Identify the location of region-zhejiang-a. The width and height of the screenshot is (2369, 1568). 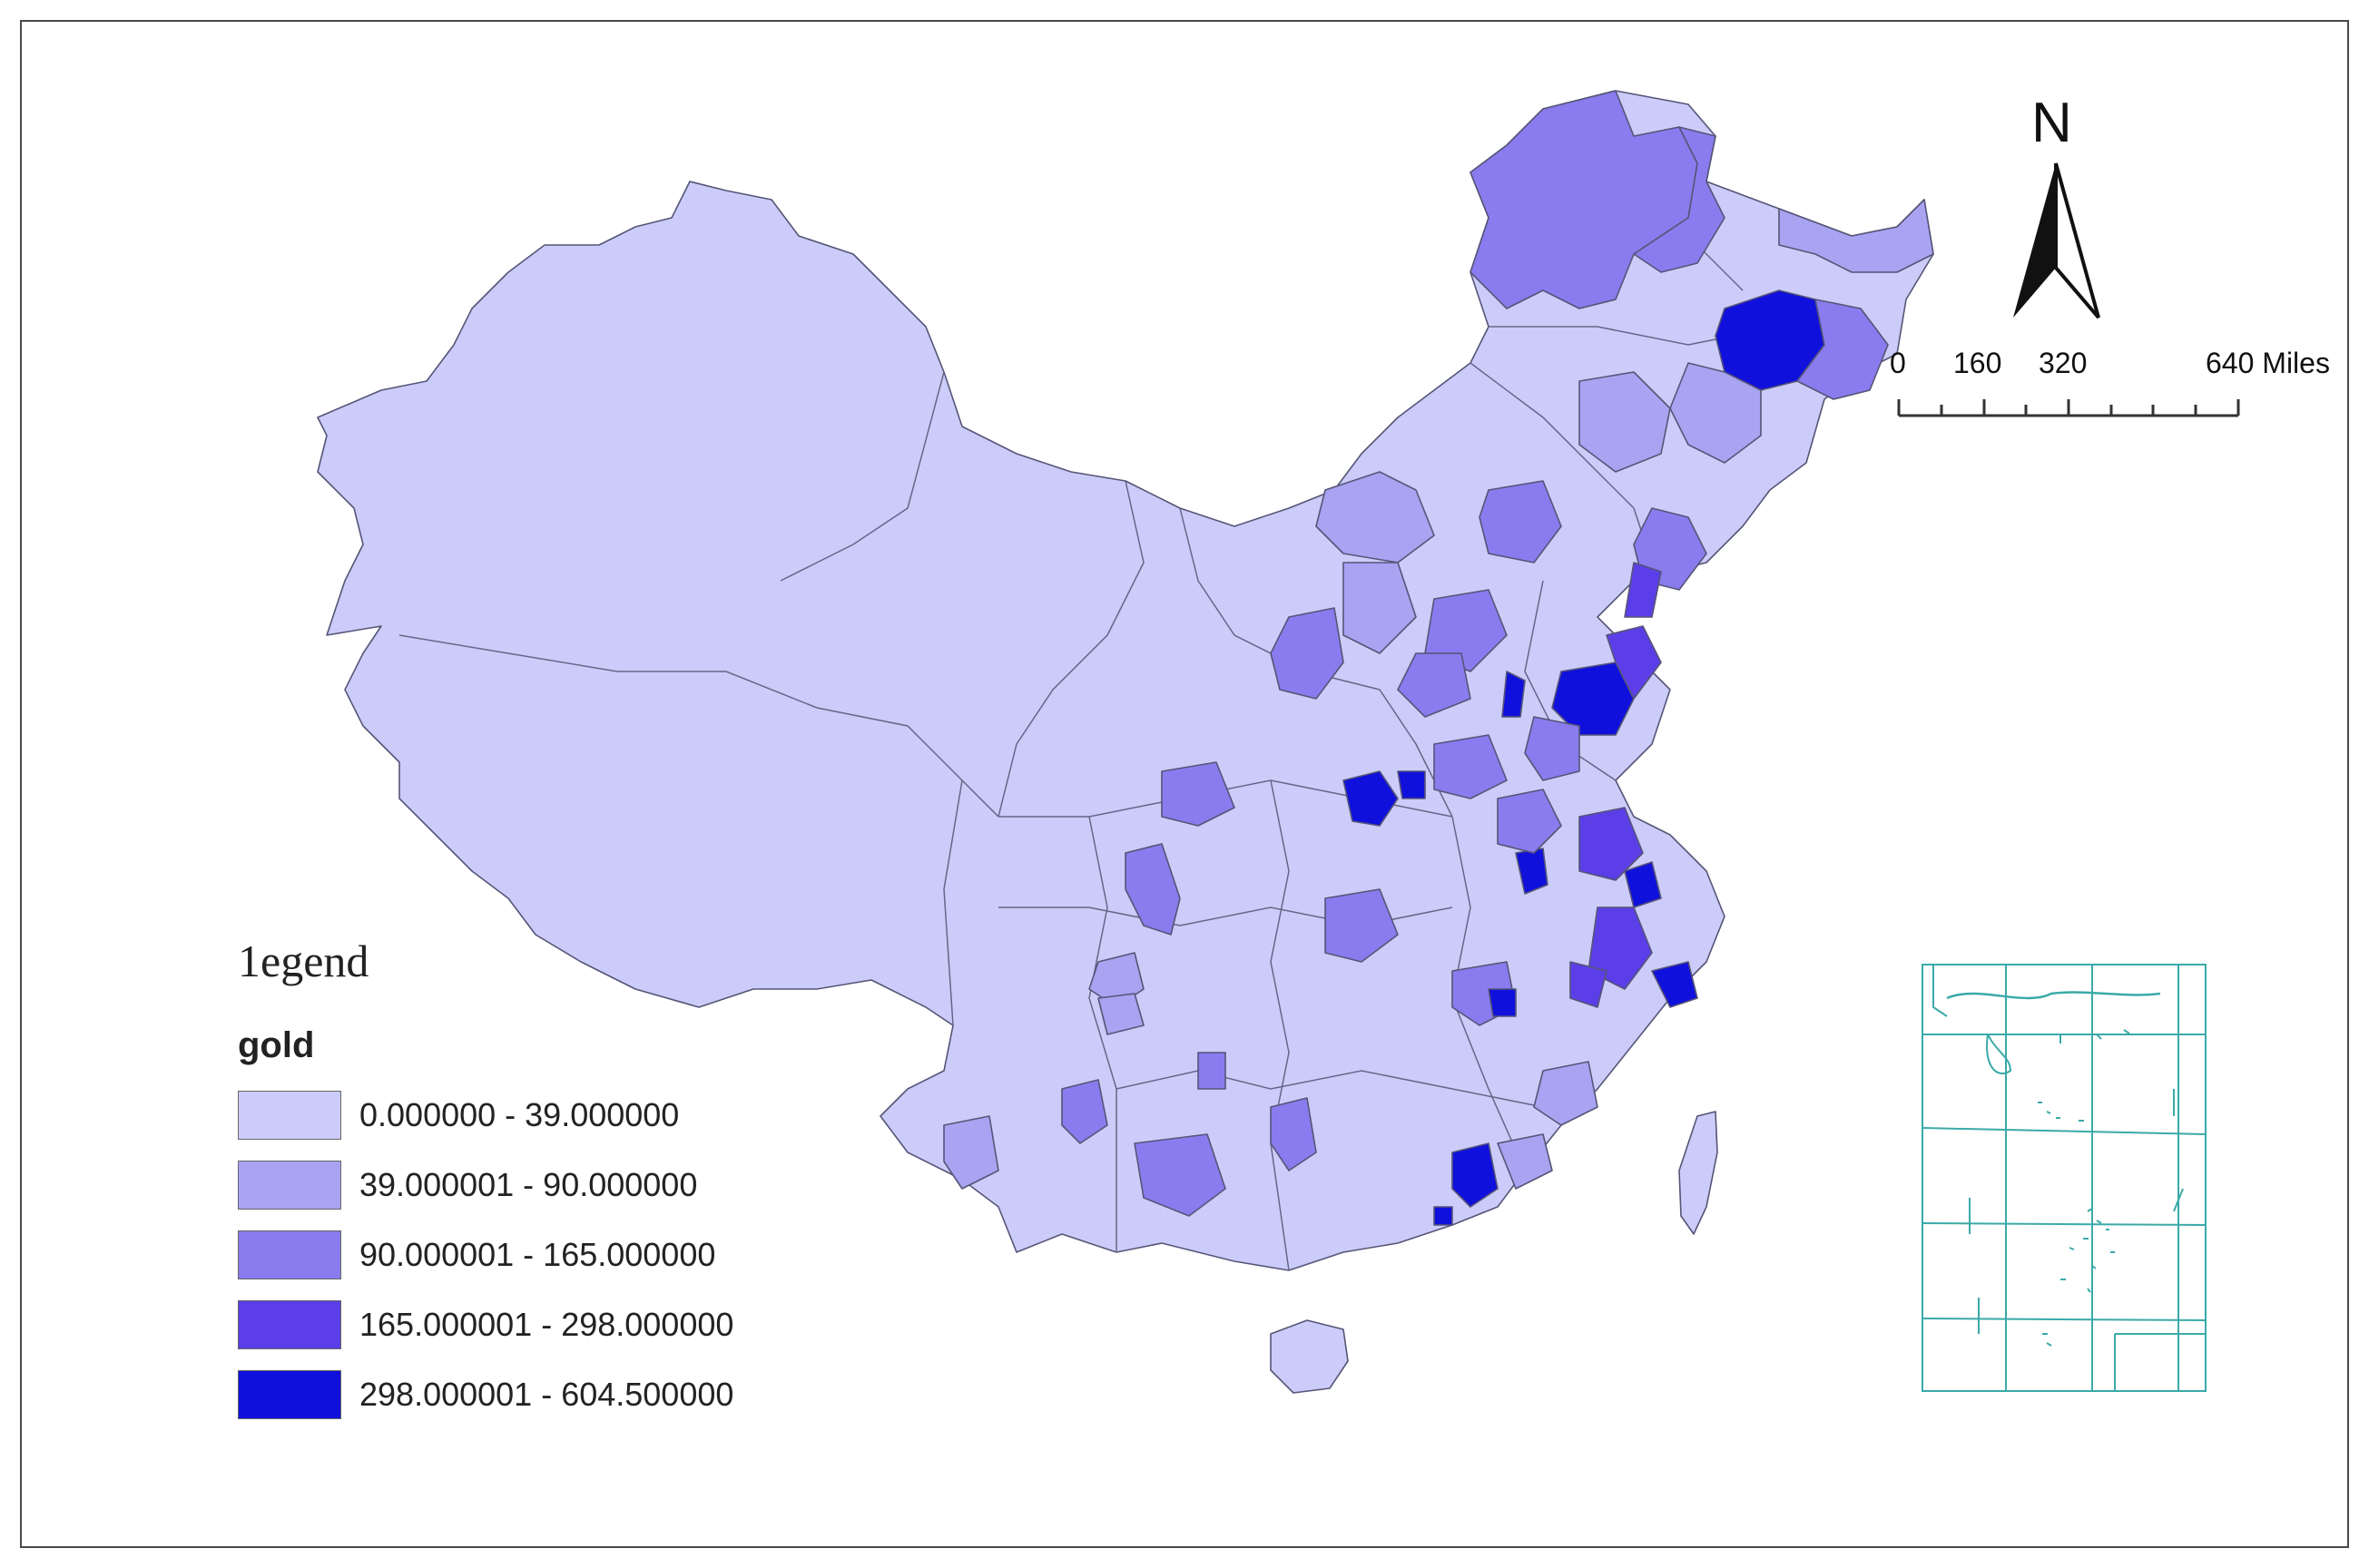
(1620, 948).